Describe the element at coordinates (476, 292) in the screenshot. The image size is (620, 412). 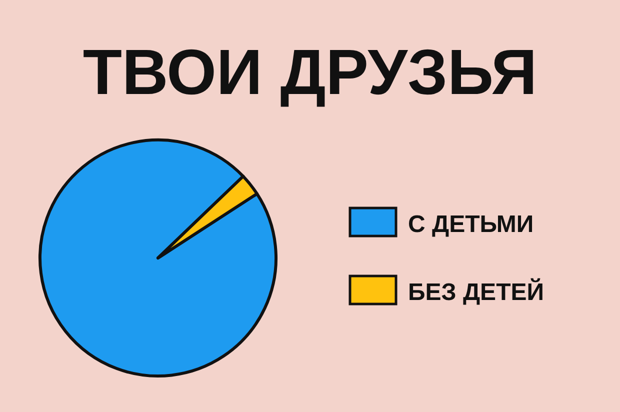
I see `legend-label: БЕЗ ДЕТЕЙ` at that location.